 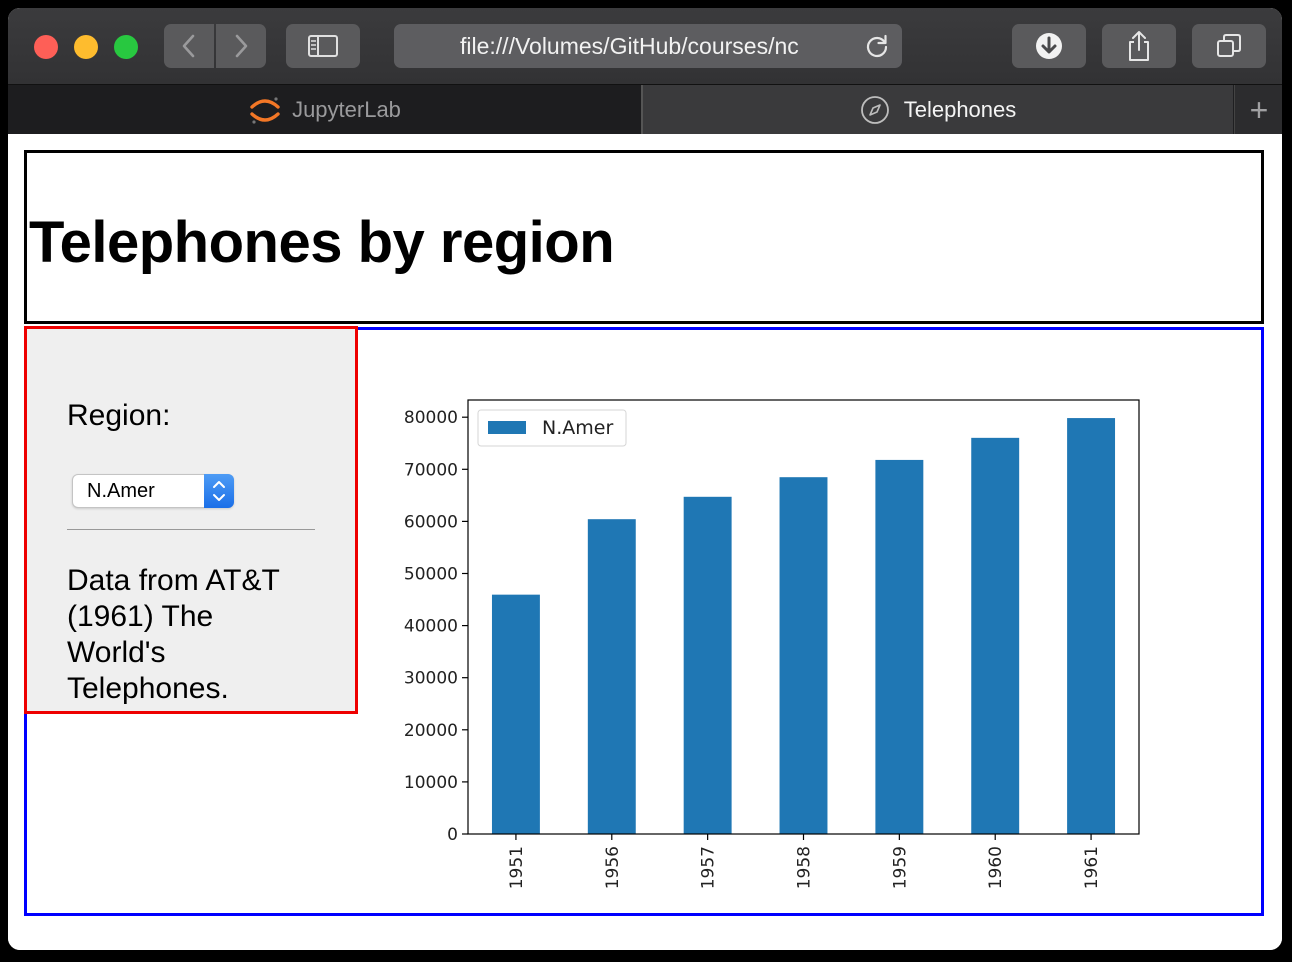 I want to click on x-tick-label: 1958, so click(x=805, y=867).